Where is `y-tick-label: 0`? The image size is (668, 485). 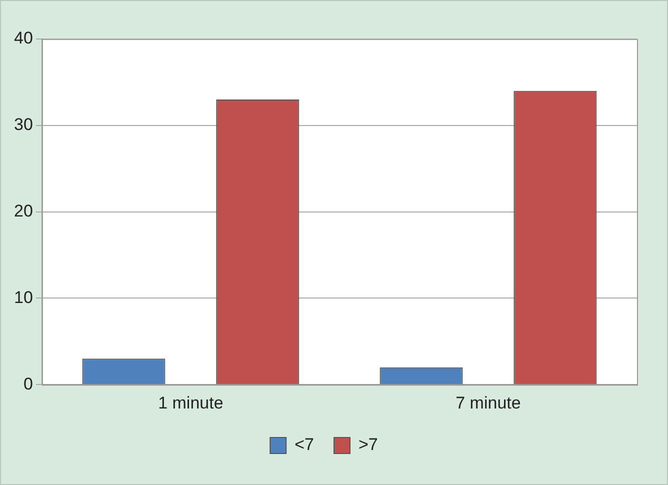
y-tick-label: 0 is located at coordinates (28, 384).